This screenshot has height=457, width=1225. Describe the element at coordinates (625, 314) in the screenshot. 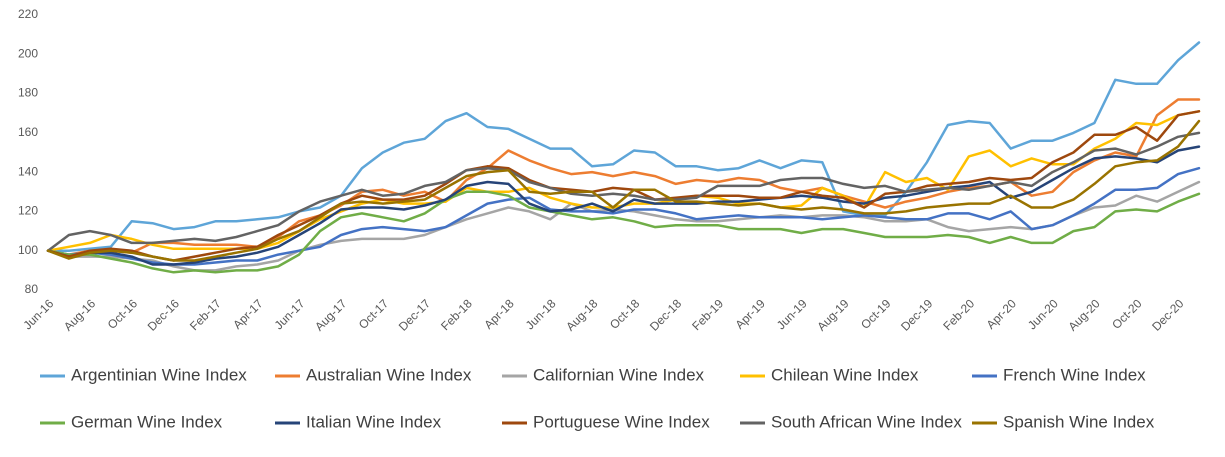

I see `x-tick-label: Oct-18` at that location.